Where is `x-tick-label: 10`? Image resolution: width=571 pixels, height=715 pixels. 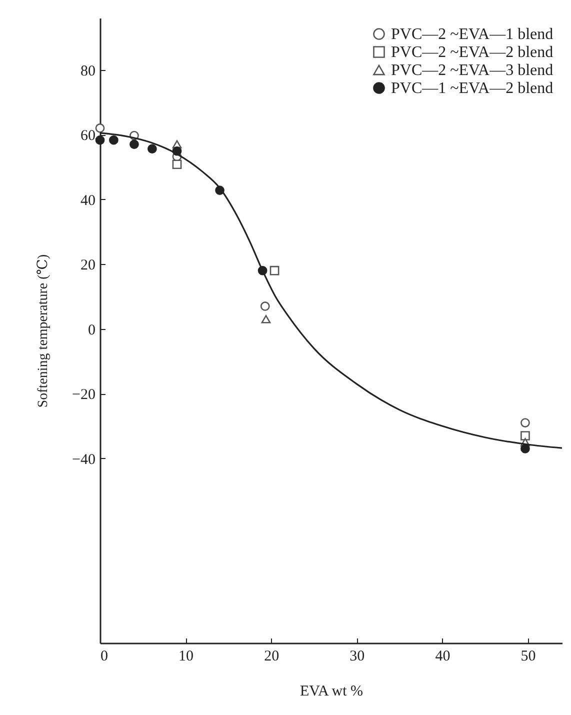
x-tick-label: 10 is located at coordinates (186, 656).